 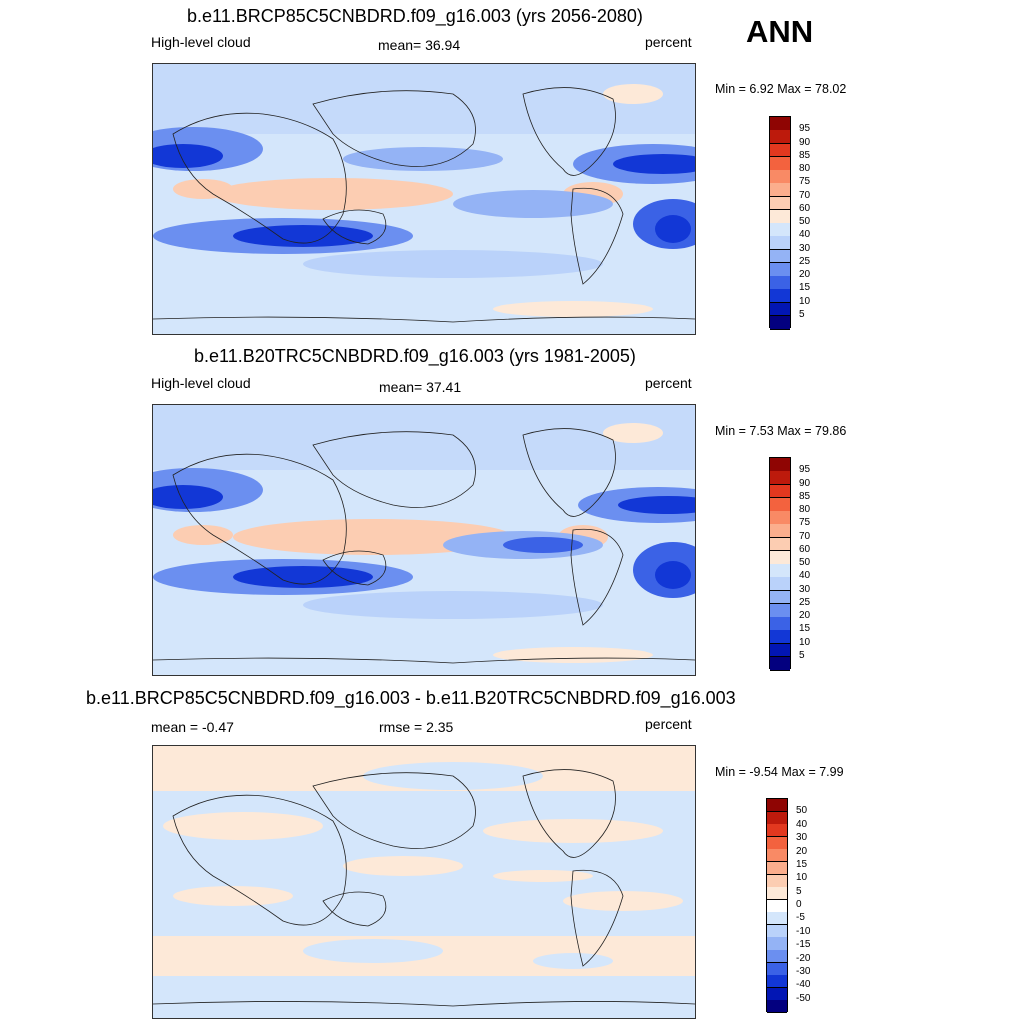 I want to click on panel-1-map-svg, so click(x=424, y=199).